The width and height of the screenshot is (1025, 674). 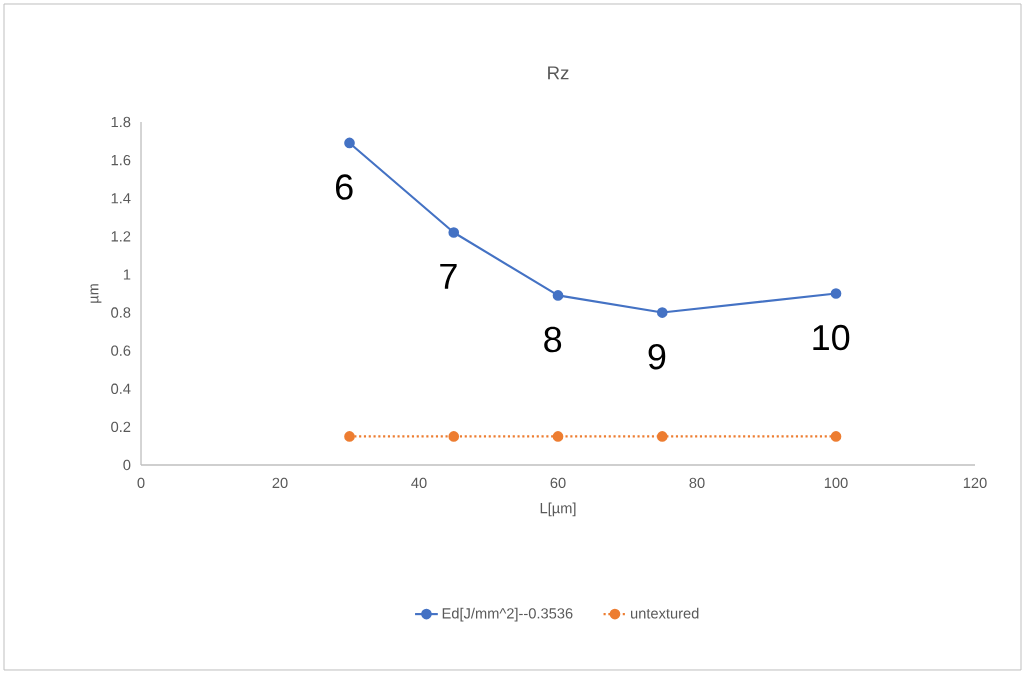 I want to click on annotation: 6, so click(x=344, y=187).